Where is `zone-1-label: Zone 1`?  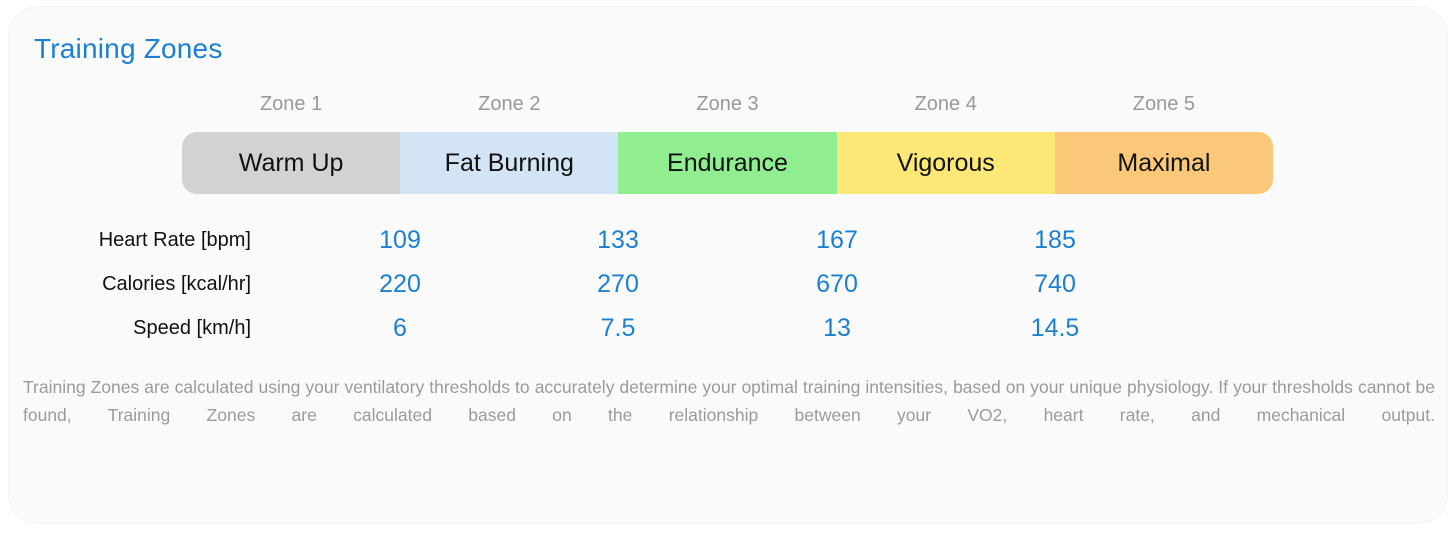
zone-1-label: Zone 1 is located at coordinates (291, 104).